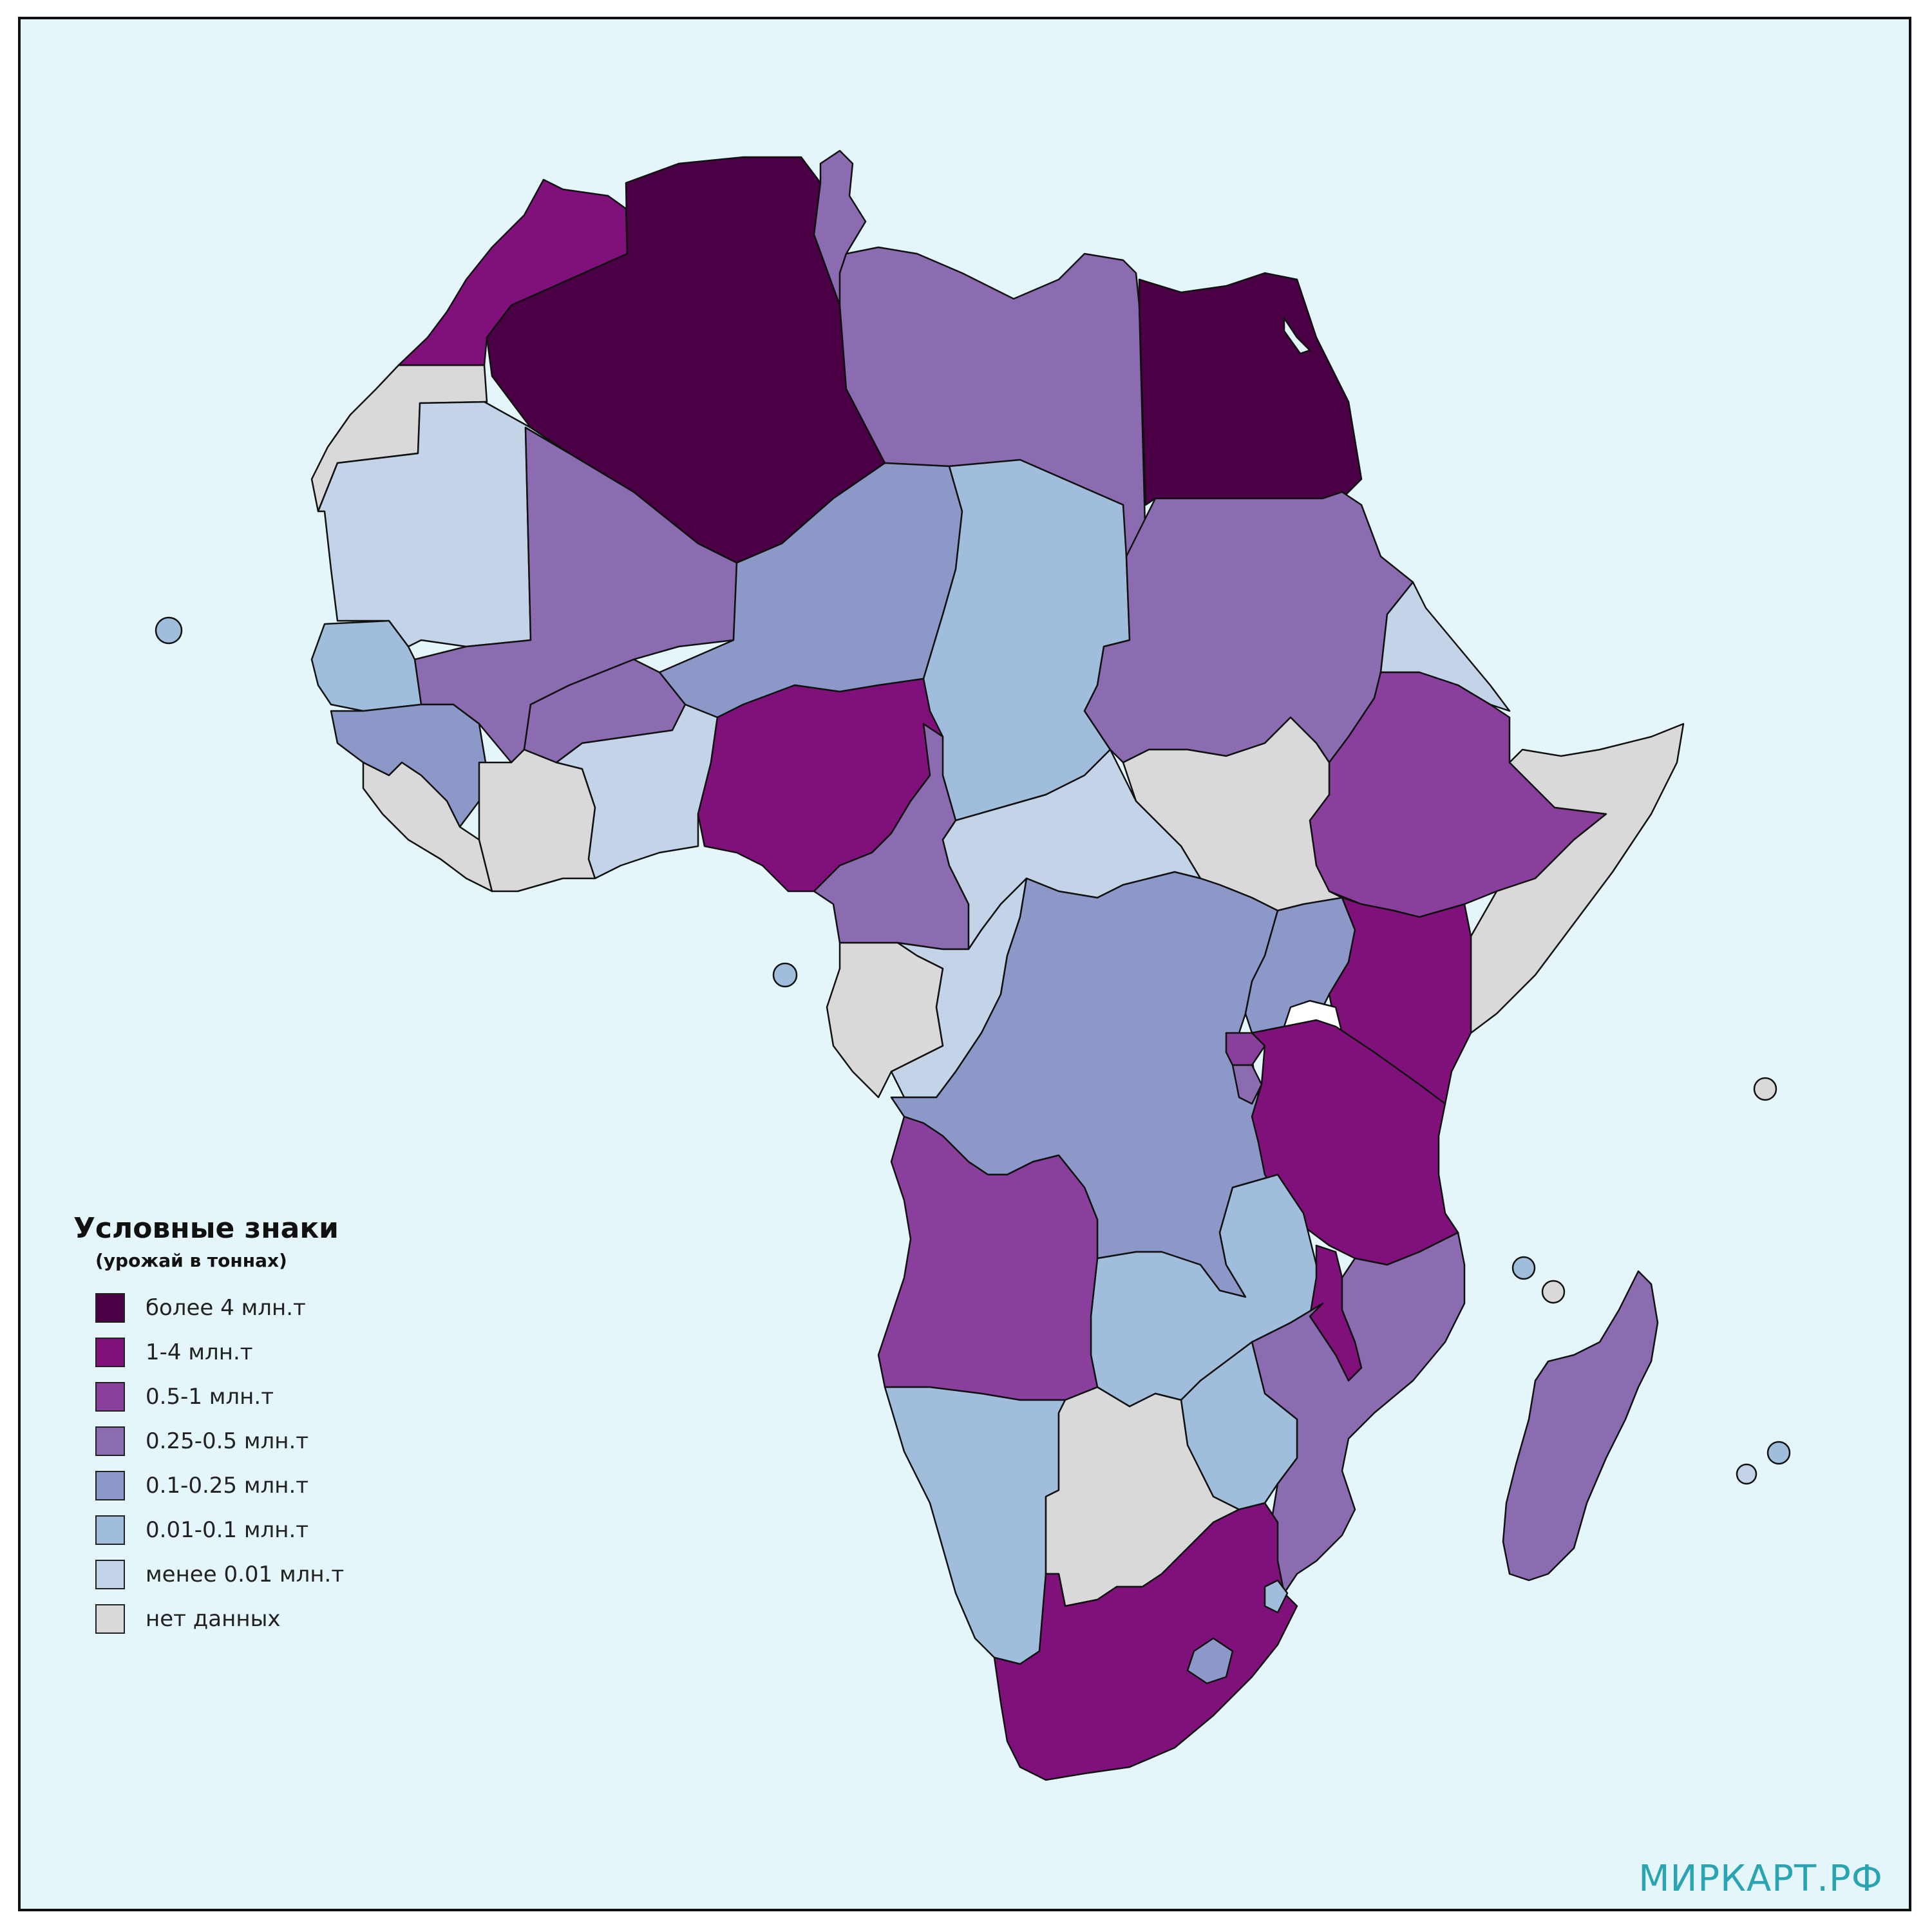 The width and height of the screenshot is (1932, 1930). Describe the element at coordinates (214, 1618) in the screenshot. I see `legend-label: нет данных` at that location.